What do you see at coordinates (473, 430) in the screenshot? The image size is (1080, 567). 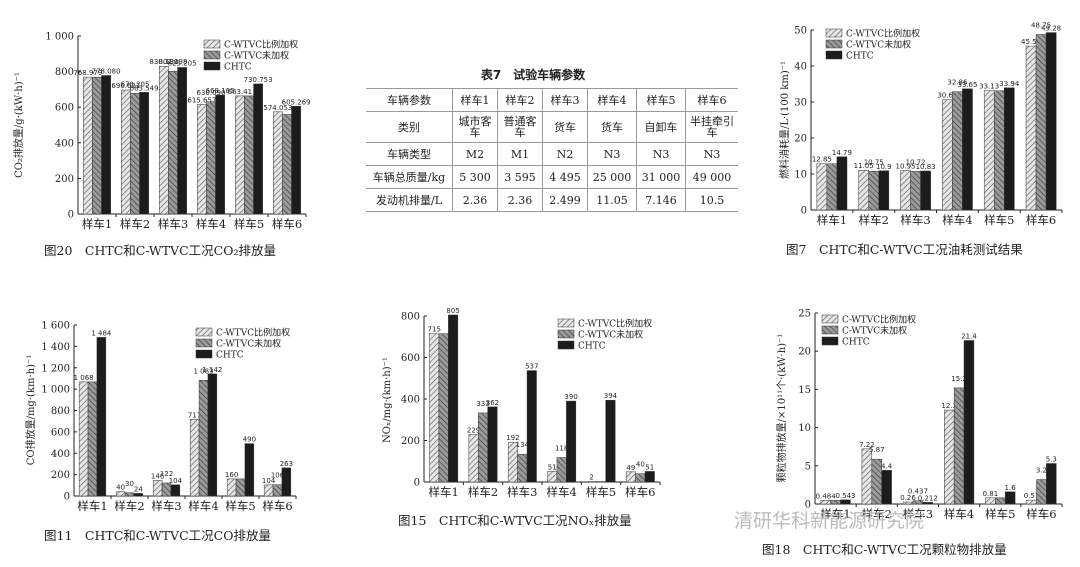 I see `data-label: 229` at bounding box center [473, 430].